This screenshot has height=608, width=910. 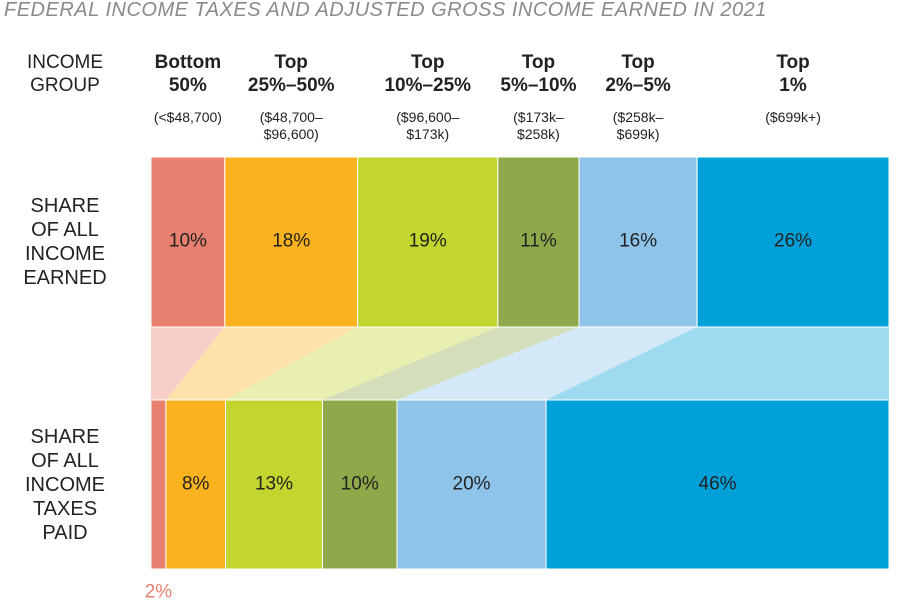 What do you see at coordinates (793, 117) in the screenshot?
I see `category-range: ($699k+)` at bounding box center [793, 117].